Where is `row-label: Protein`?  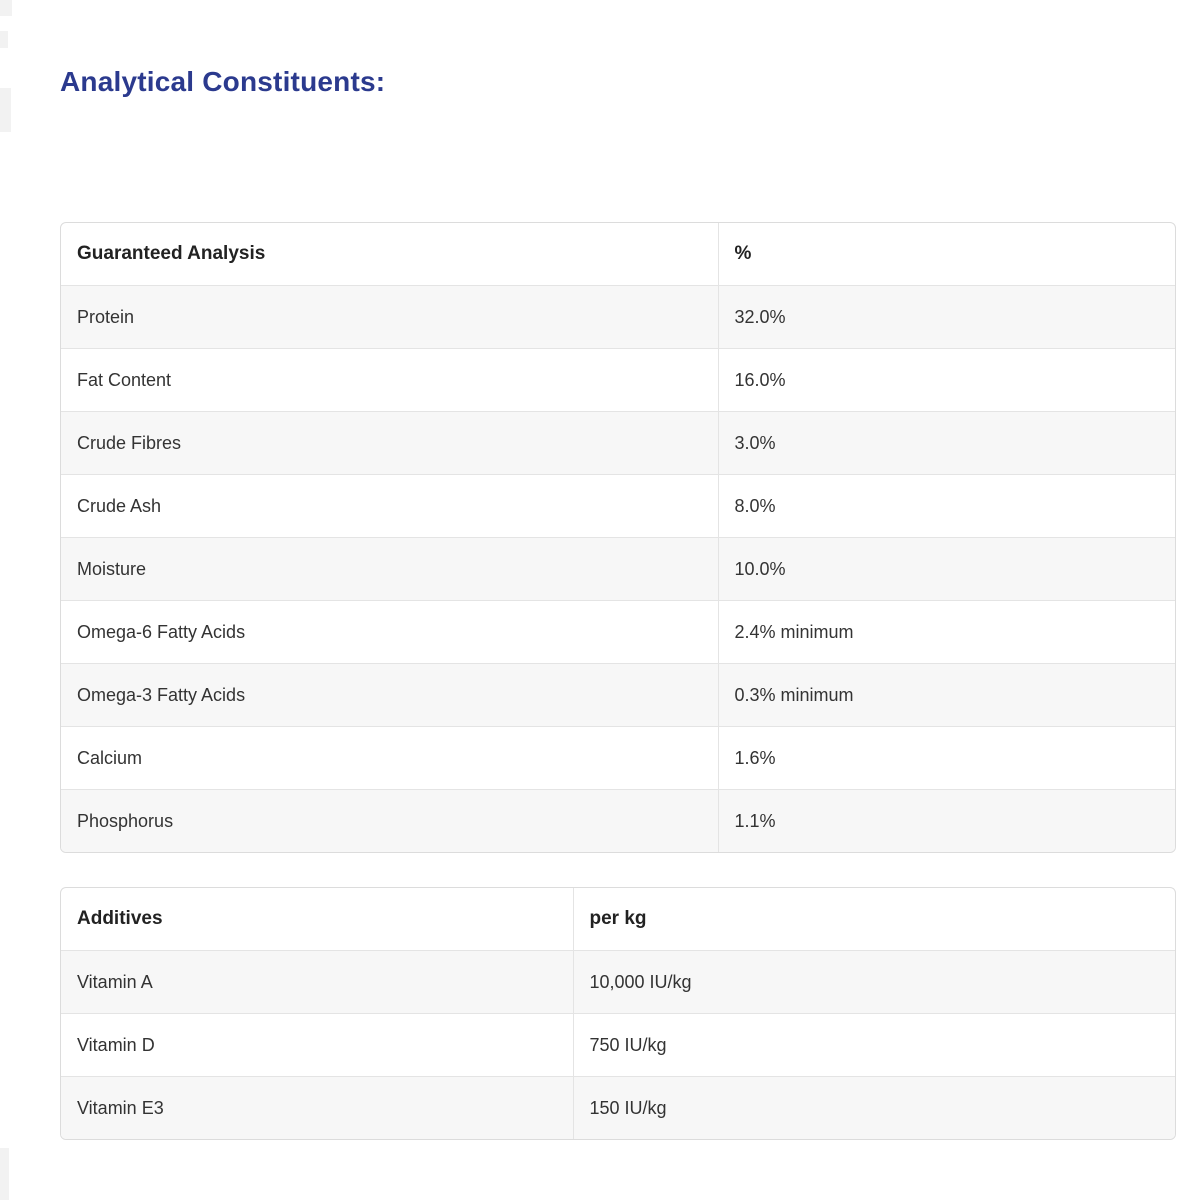
row-label: Protein is located at coordinates (390, 317).